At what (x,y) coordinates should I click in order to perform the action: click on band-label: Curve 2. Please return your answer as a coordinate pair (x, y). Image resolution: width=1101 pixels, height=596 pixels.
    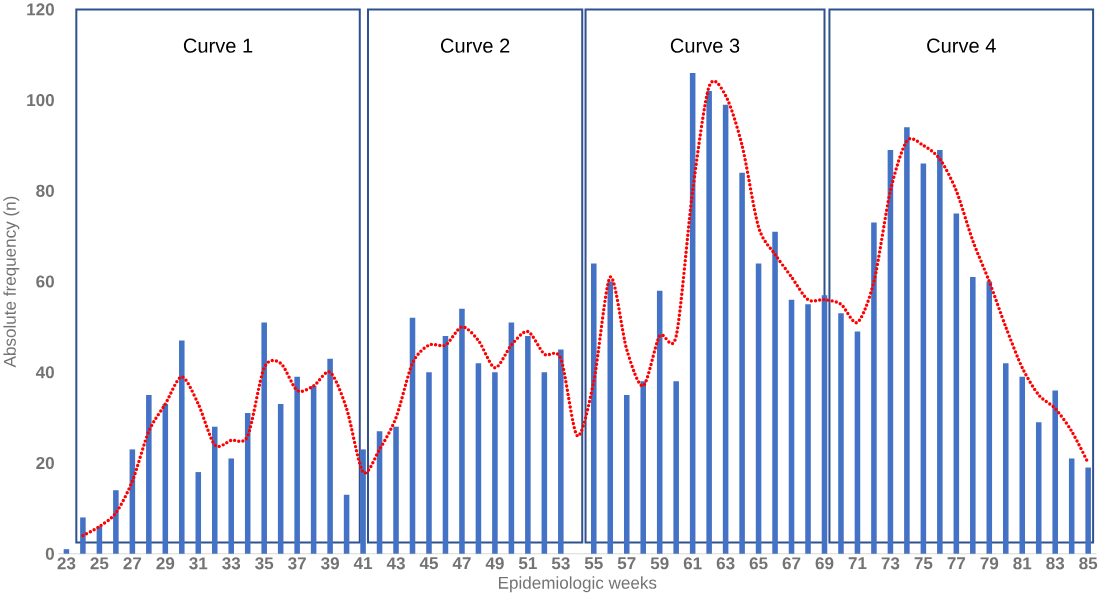
    Looking at the image, I should click on (475, 45).